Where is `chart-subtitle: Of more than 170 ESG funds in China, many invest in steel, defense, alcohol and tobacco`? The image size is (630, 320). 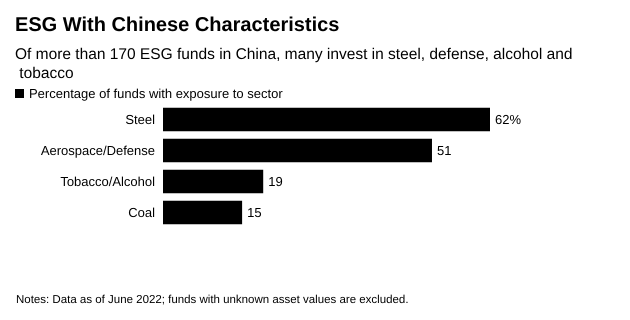
chart-subtitle: Of more than 170 ESG funds in China, many invest in steel, defense, alcohol and tobacco is located at coordinates (293, 64).